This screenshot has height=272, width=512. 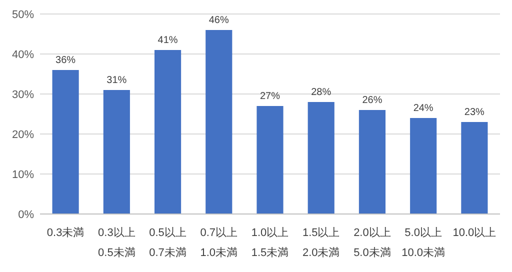 I want to click on y-tick-label: 40%, so click(x=23, y=55).